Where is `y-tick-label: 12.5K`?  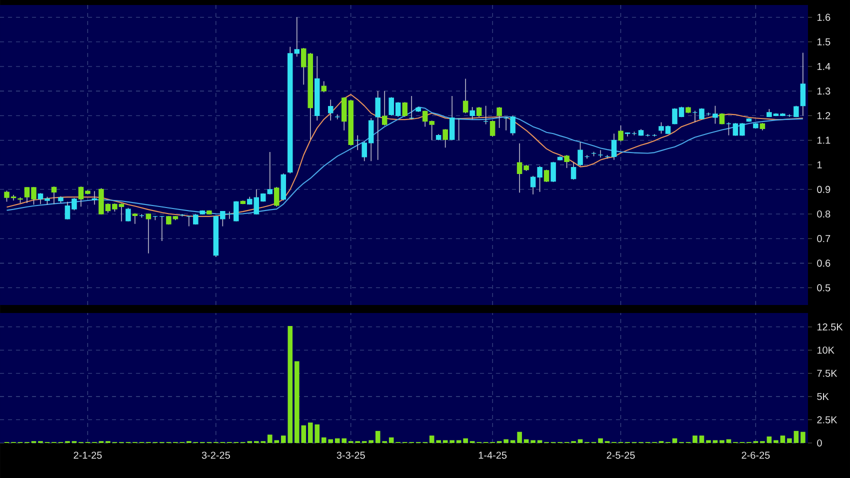
y-tick-label: 12.5K is located at coordinates (830, 326).